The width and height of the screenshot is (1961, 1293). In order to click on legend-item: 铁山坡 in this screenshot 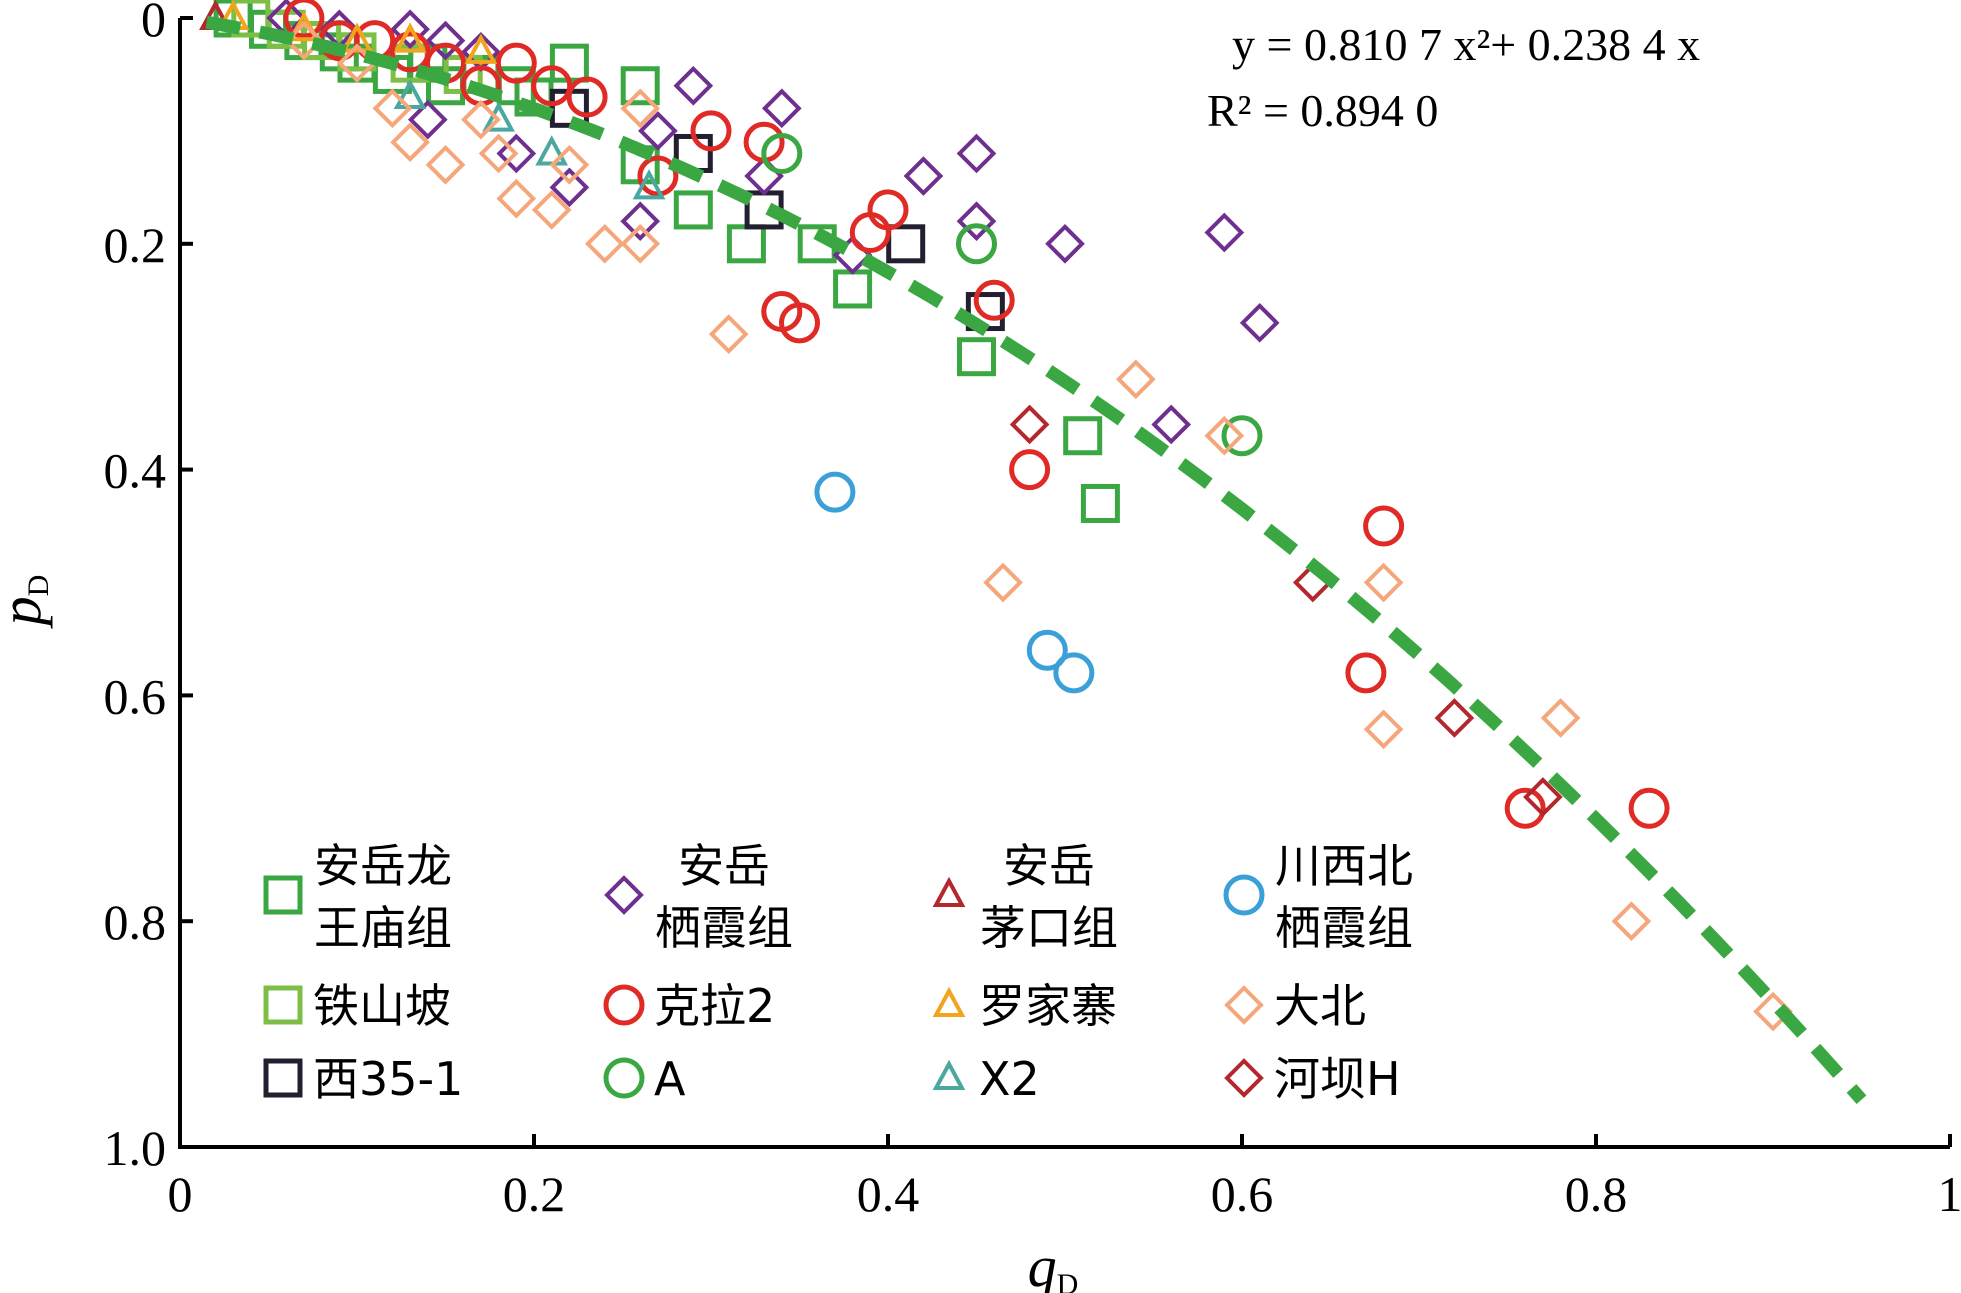, I will do `click(357, 1006)`.